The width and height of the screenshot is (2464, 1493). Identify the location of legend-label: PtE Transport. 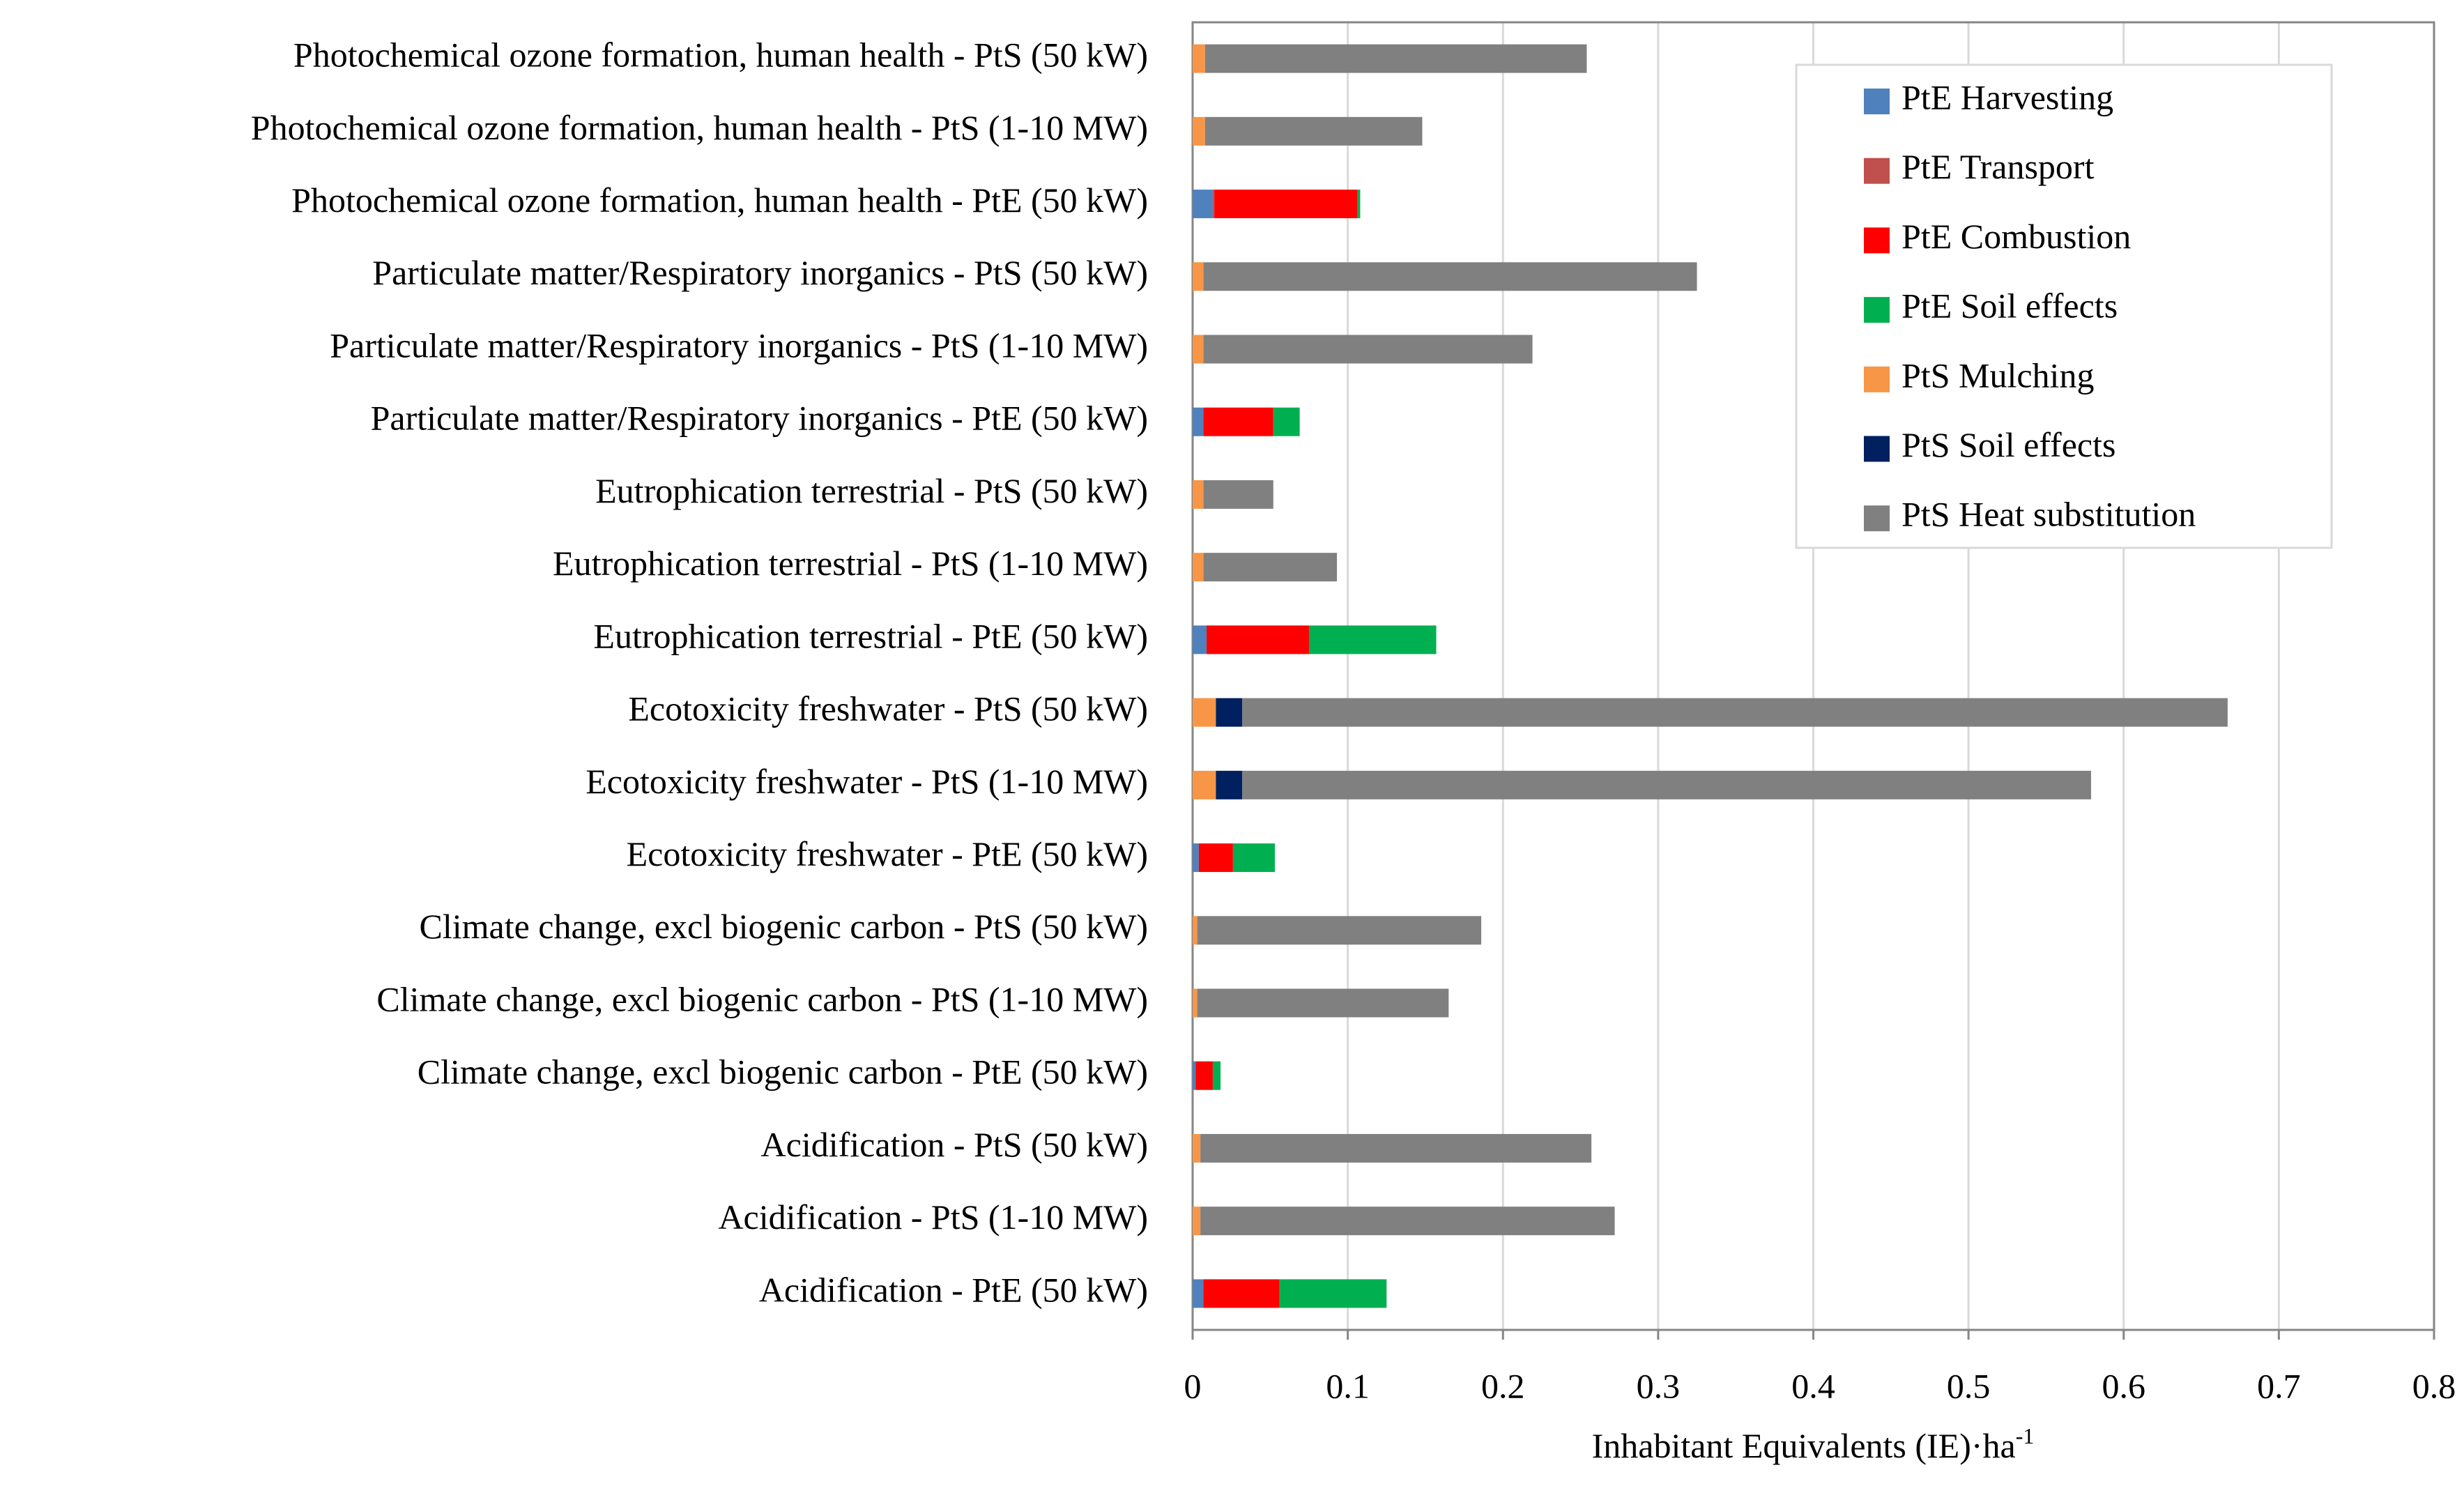
(1998, 166).